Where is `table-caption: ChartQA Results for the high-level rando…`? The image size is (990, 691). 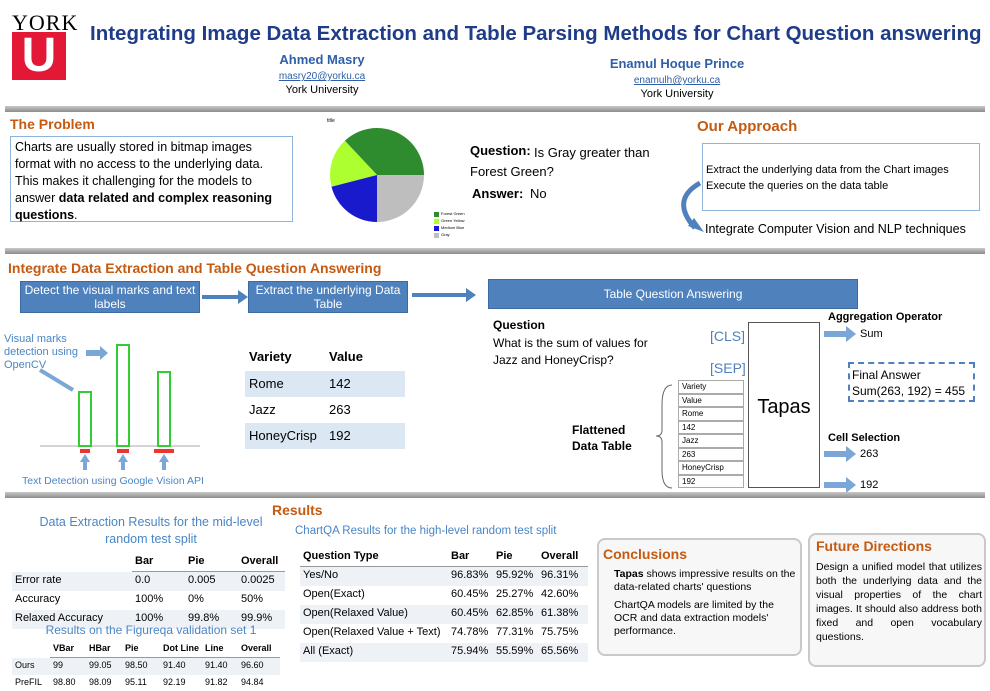 table-caption: ChartQA Results for the high-level rando… is located at coordinates (426, 531).